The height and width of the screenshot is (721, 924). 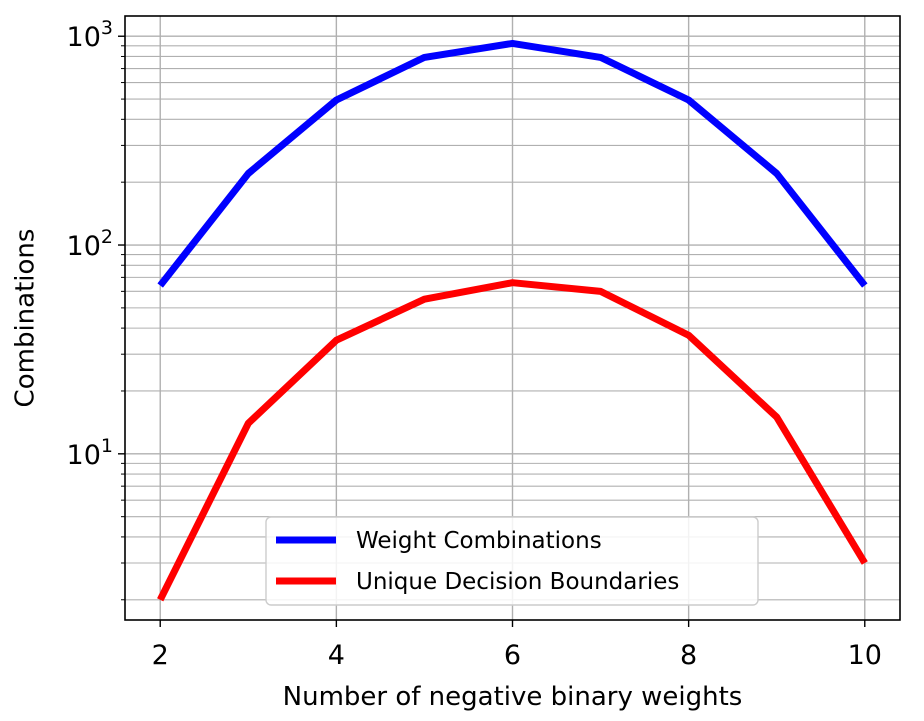 What do you see at coordinates (336, 655) in the screenshot?
I see `x-tick-label: 4` at bounding box center [336, 655].